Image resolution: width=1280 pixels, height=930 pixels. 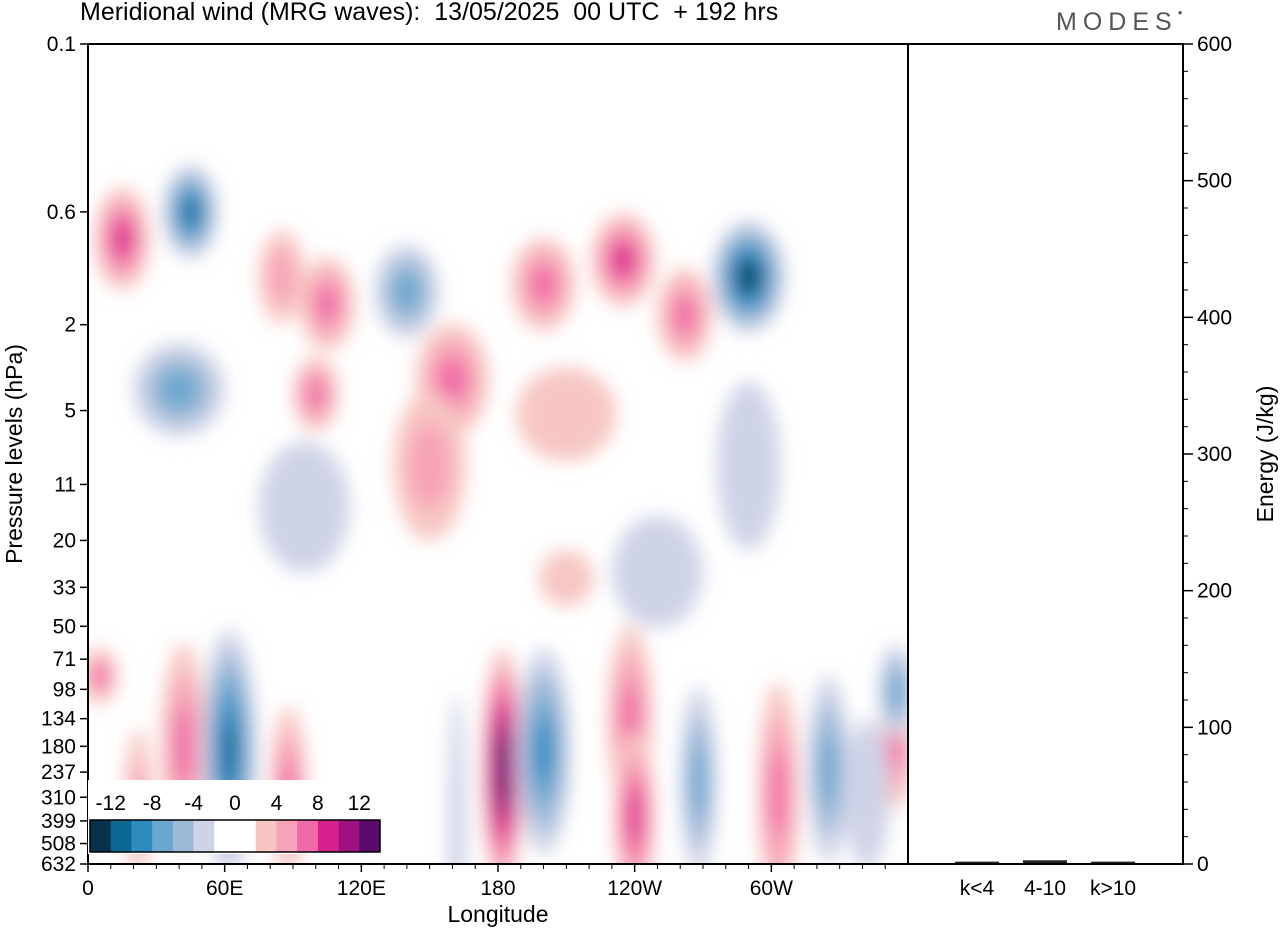 What do you see at coordinates (1265, 454) in the screenshot?
I see `energy-axis-title: Energy (J/kg)` at bounding box center [1265, 454].